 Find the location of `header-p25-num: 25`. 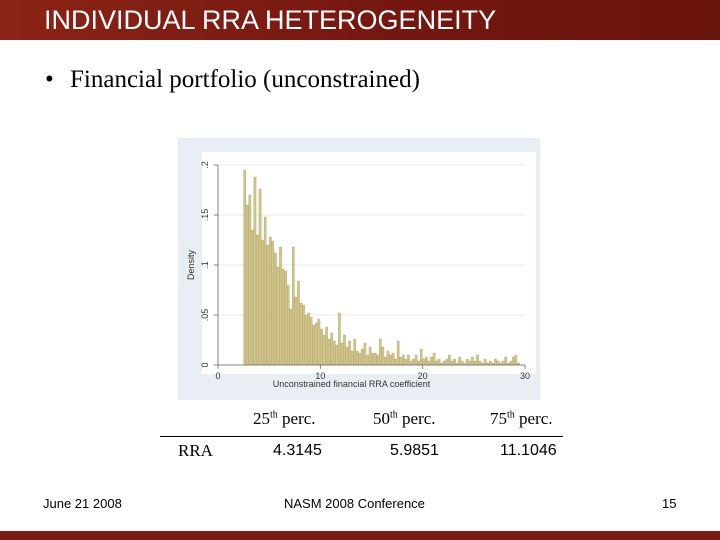

header-p25-num: 25 is located at coordinates (261, 418).